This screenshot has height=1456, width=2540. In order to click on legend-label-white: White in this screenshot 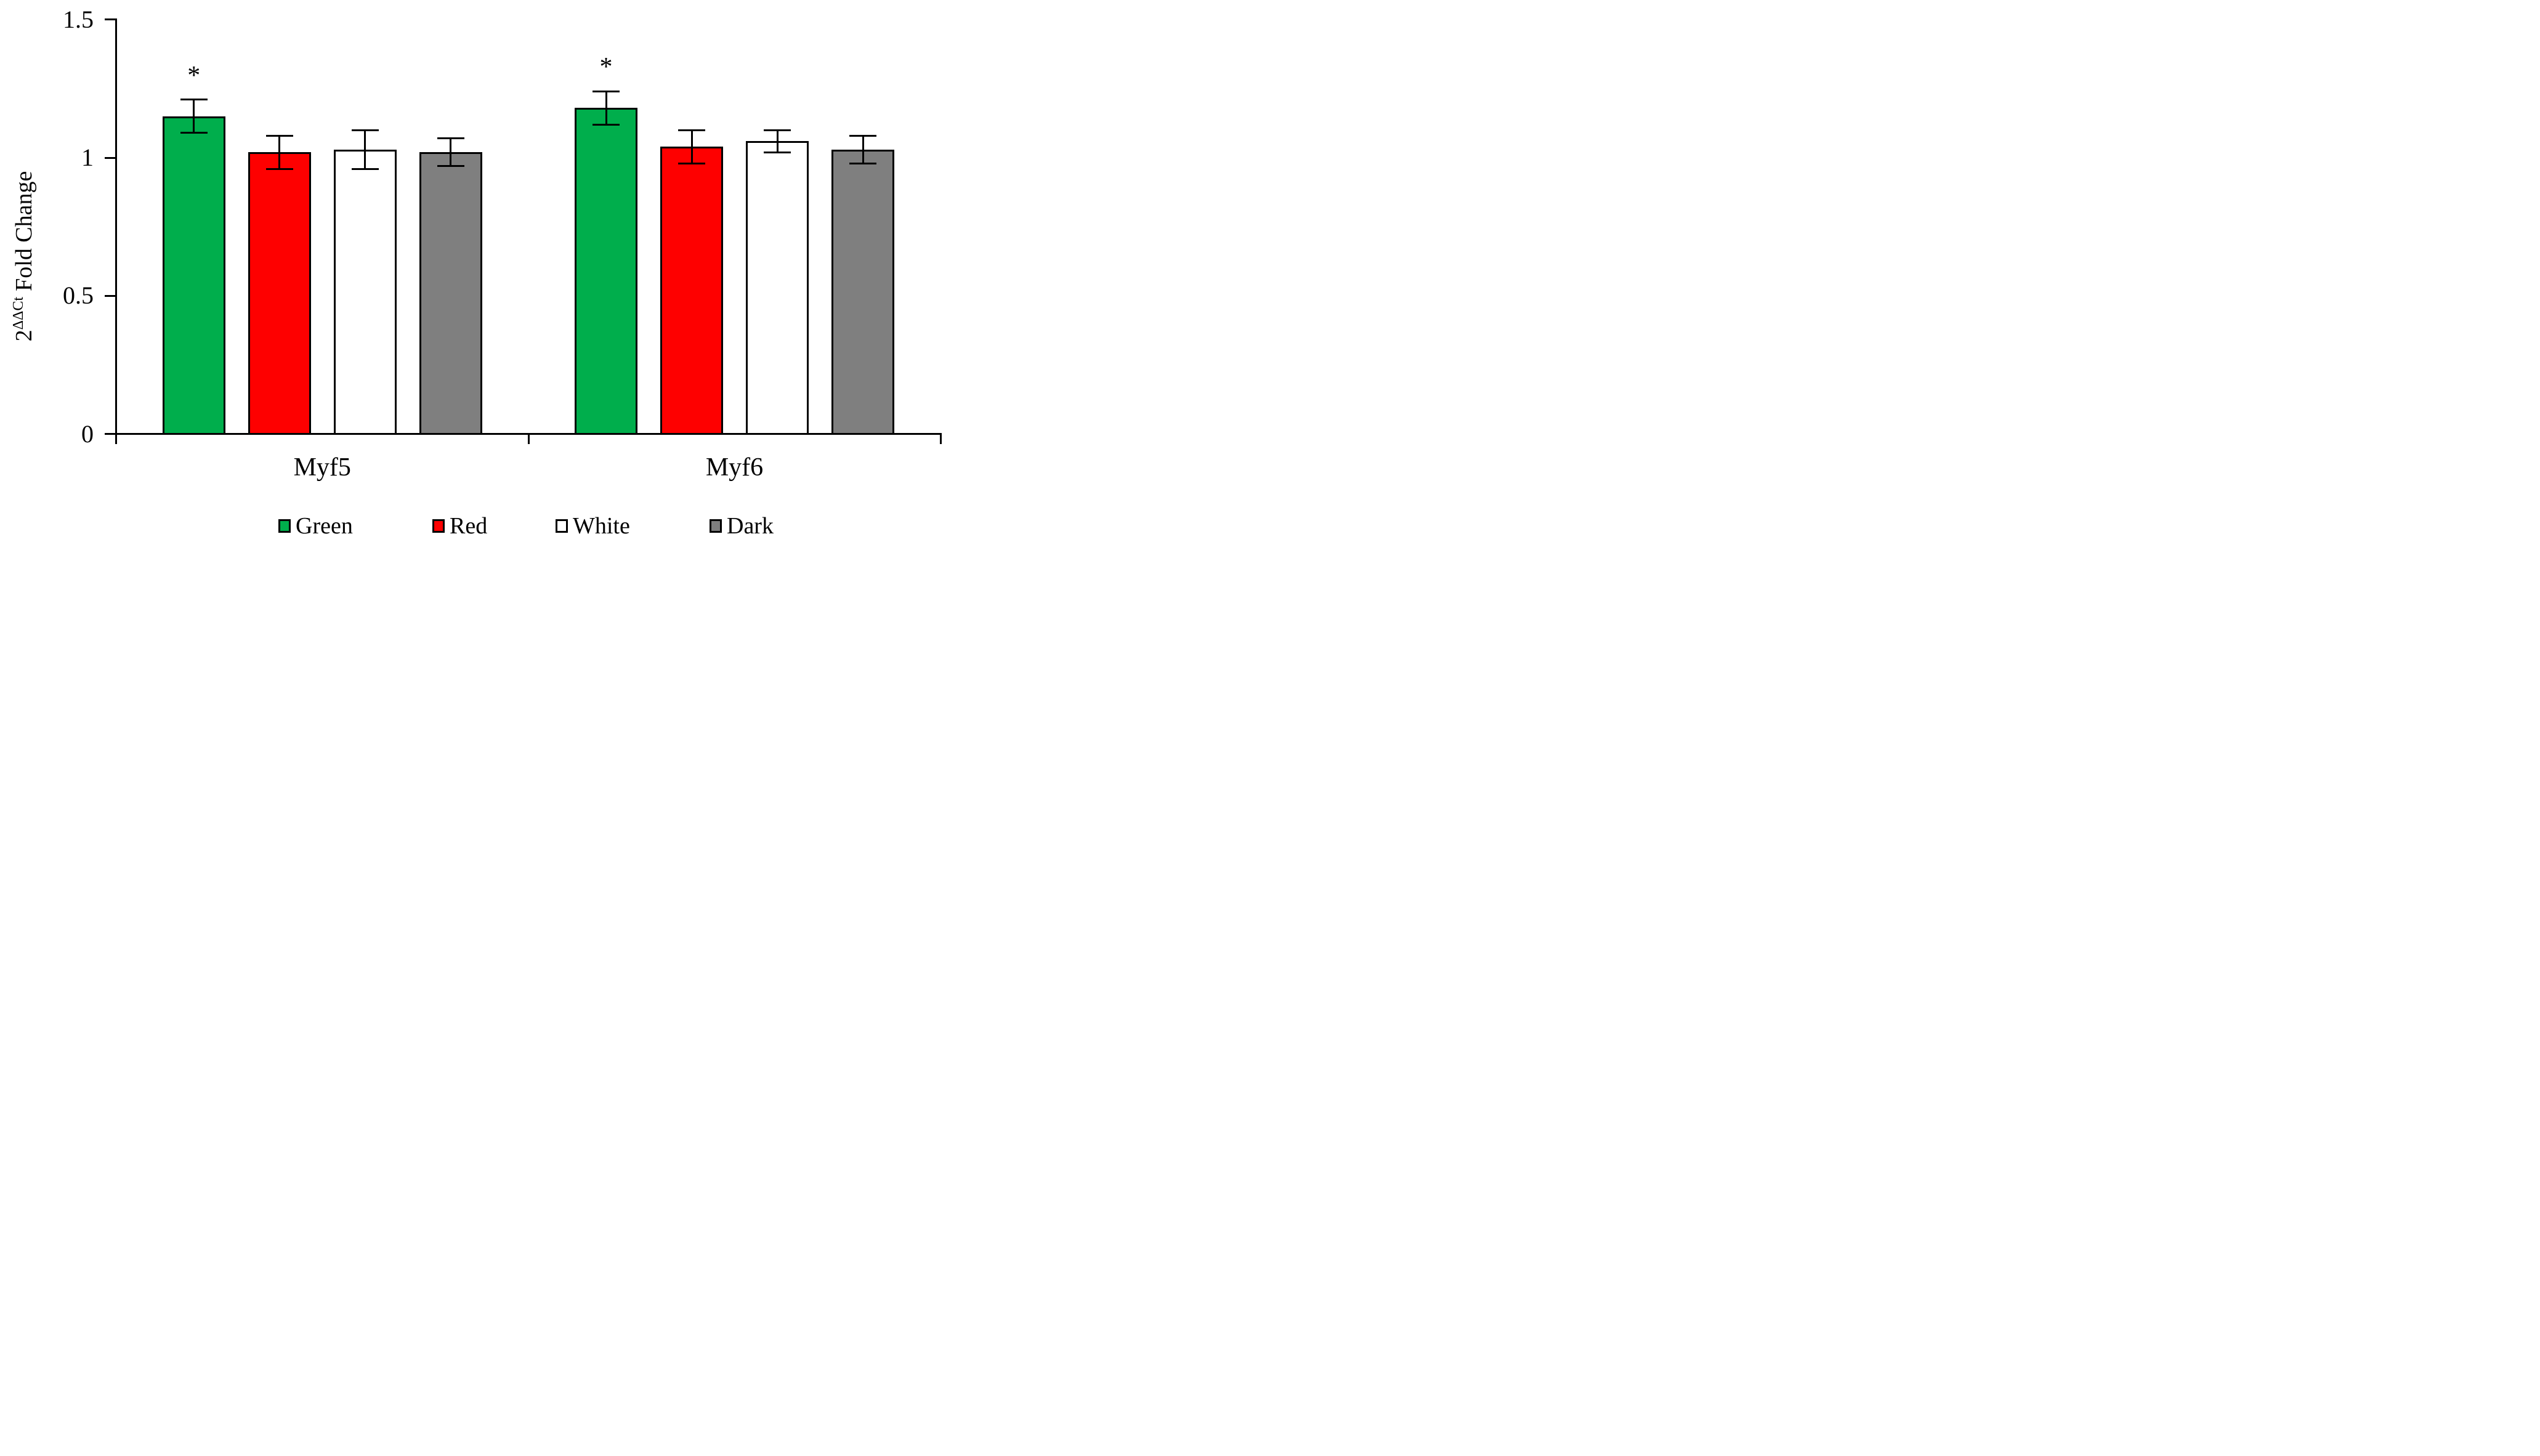, I will do `click(602, 526)`.